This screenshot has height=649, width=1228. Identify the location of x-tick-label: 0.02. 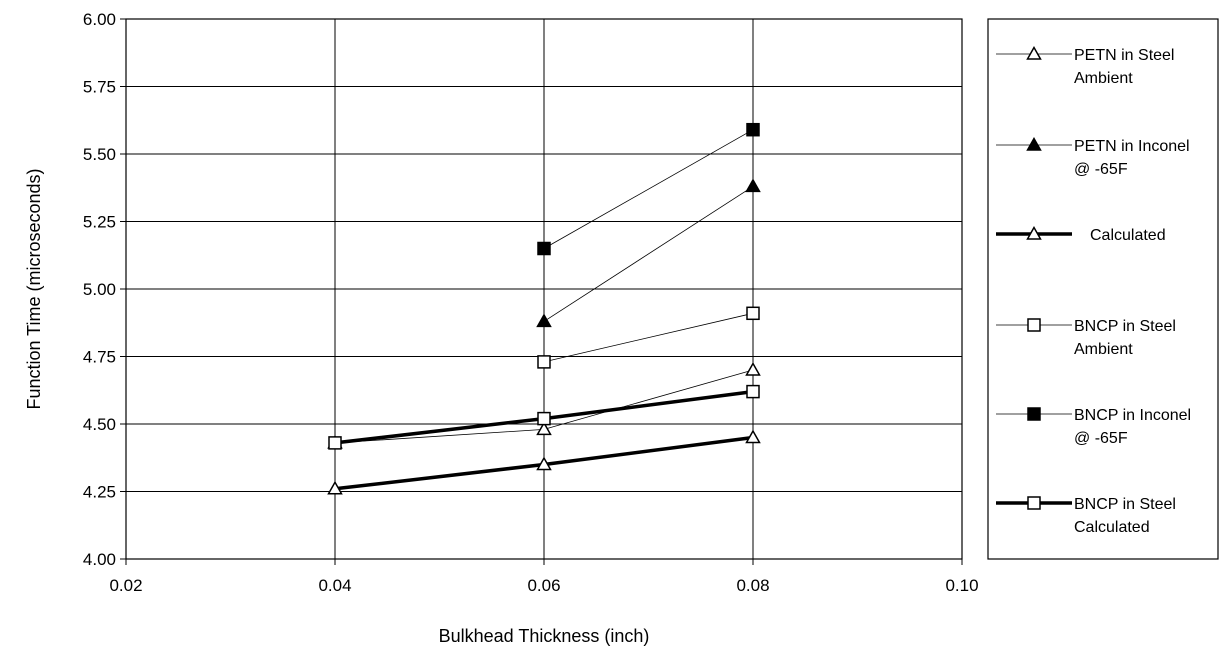
(125, 585).